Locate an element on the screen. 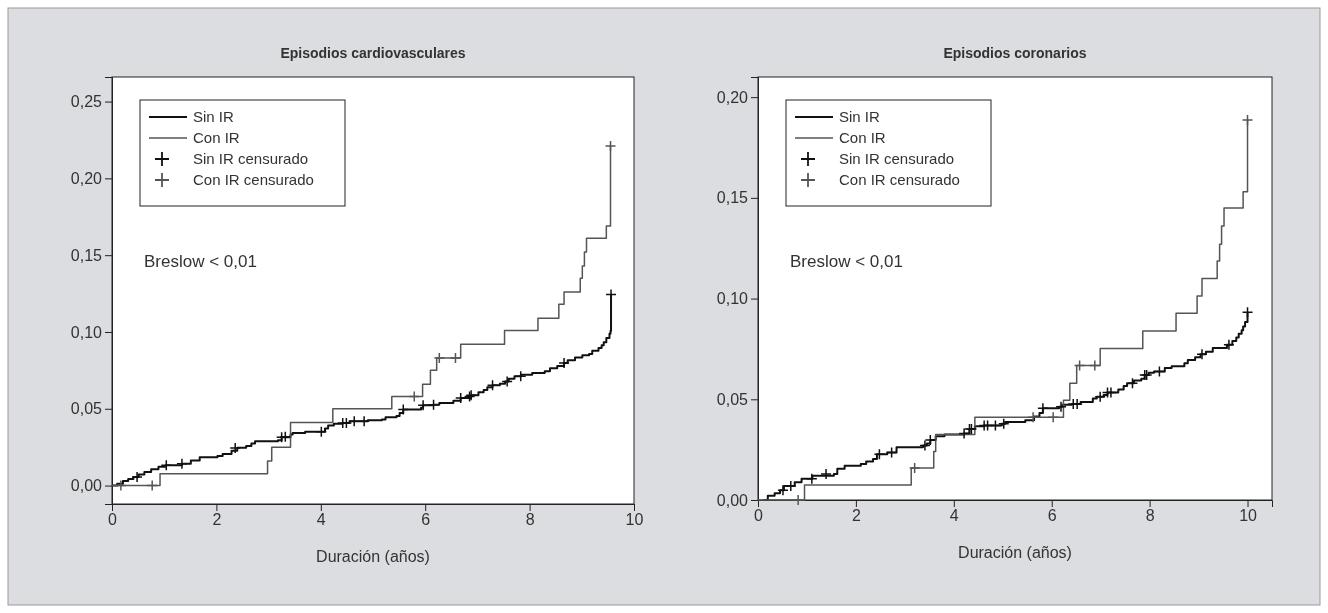 This screenshot has height=613, width=1328. chart-title: Episodios coronarios is located at coordinates (1015, 53).